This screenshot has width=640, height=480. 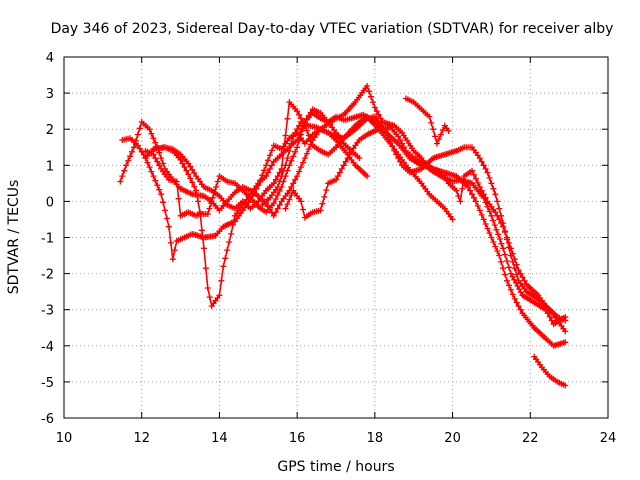 What do you see at coordinates (47, 419) in the screenshot?
I see `y-tick-label: -6` at bounding box center [47, 419].